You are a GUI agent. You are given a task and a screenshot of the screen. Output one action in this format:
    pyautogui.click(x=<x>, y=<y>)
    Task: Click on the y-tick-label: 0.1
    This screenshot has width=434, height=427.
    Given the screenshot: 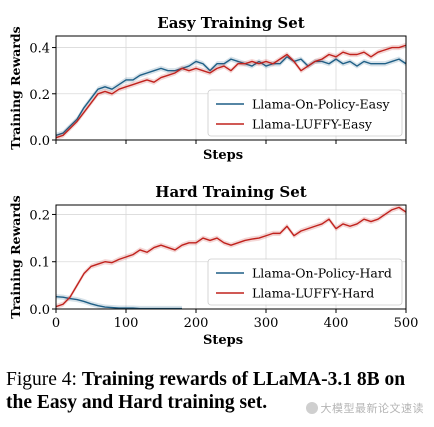 What is the action you would take?
    pyautogui.click(x=39, y=263)
    